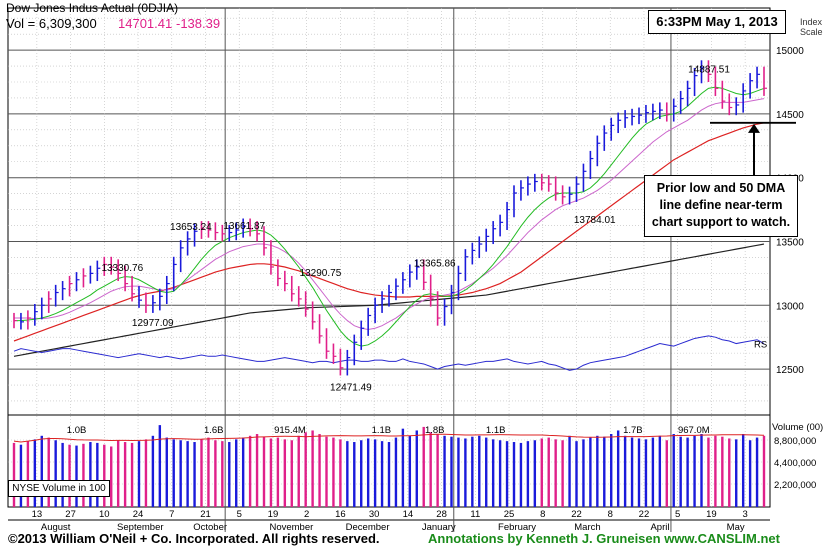  Describe the element at coordinates (59, 488) in the screenshot. I see `nyse-volume-legend: NYSE Volume in 100` at that location.